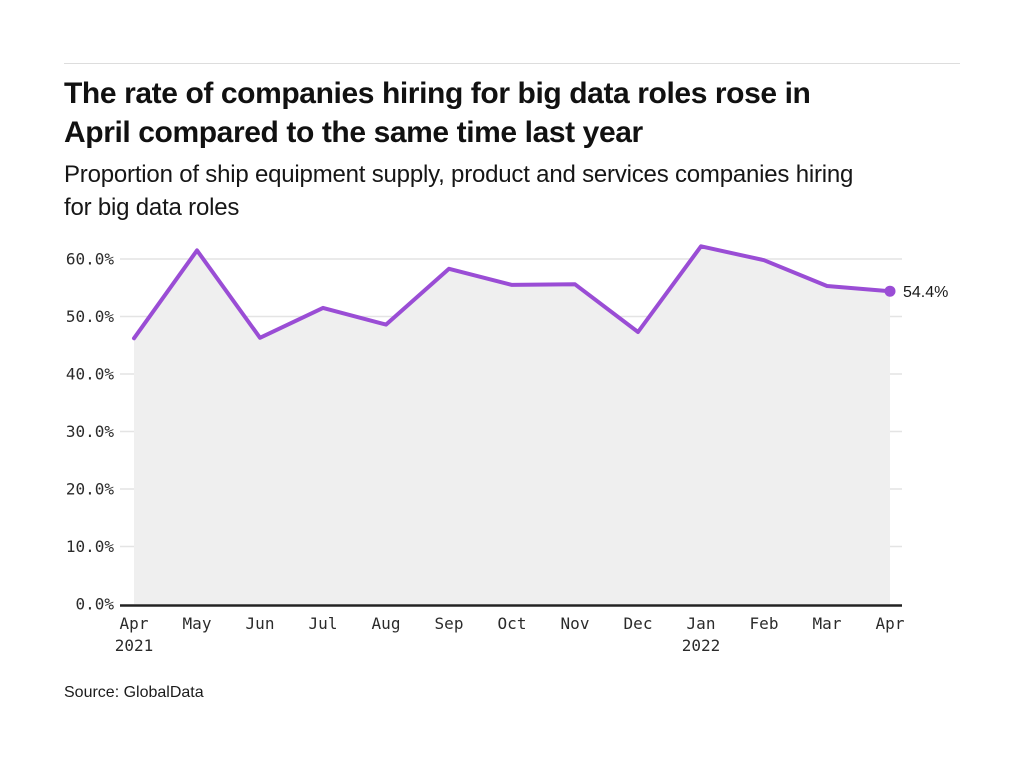 The width and height of the screenshot is (1024, 768). I want to click on y-tick-label: 30.0%, so click(90, 431).